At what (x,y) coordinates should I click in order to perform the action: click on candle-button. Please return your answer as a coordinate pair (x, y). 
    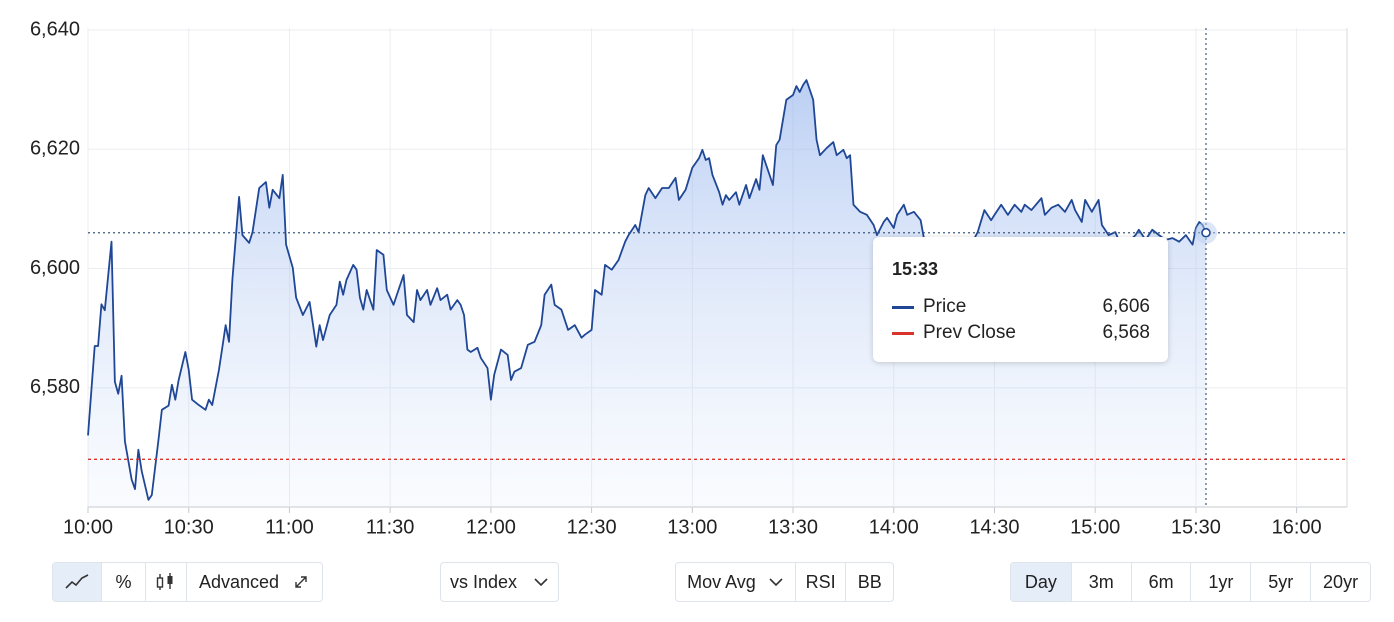
    Looking at the image, I should click on (165, 582).